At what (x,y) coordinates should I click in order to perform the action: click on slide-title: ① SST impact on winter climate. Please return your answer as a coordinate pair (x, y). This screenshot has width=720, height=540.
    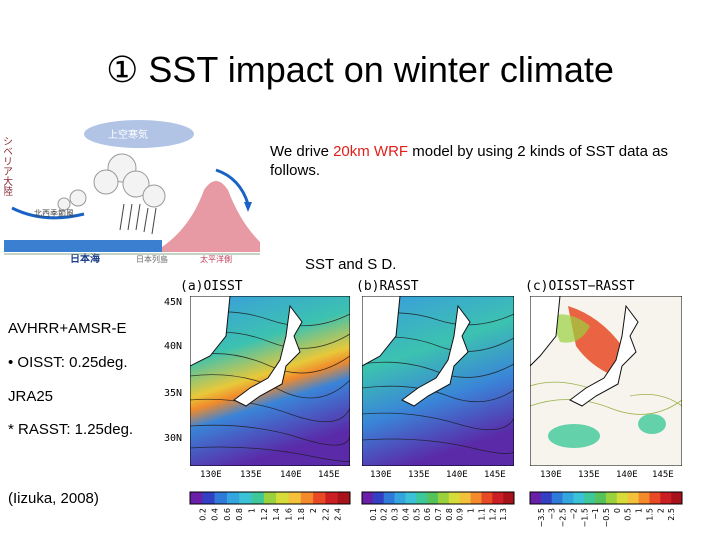
    Looking at the image, I should click on (360, 69).